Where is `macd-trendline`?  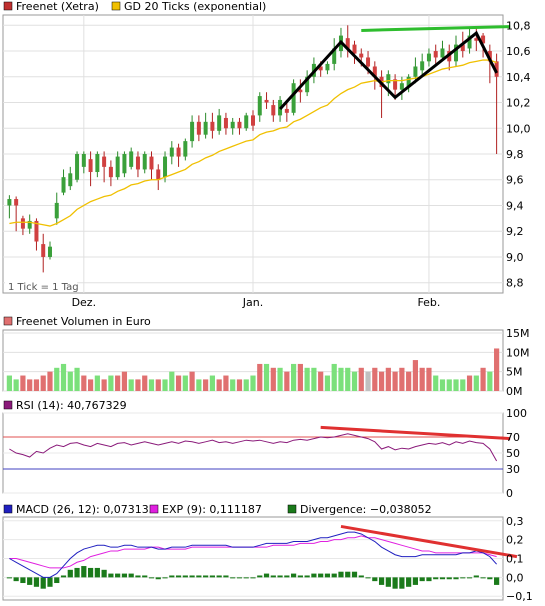 macd-trendline is located at coordinates (429, 541).